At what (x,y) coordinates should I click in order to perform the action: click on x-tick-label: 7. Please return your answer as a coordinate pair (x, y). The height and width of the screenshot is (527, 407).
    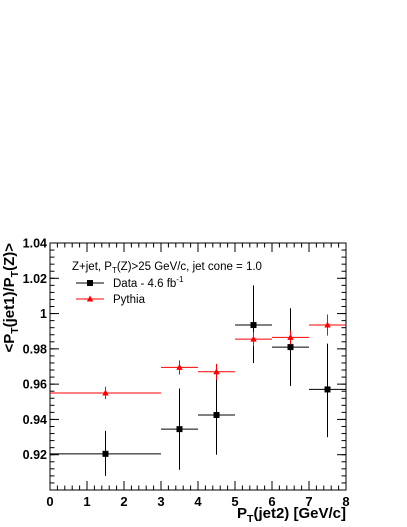
    Looking at the image, I should click on (308, 501).